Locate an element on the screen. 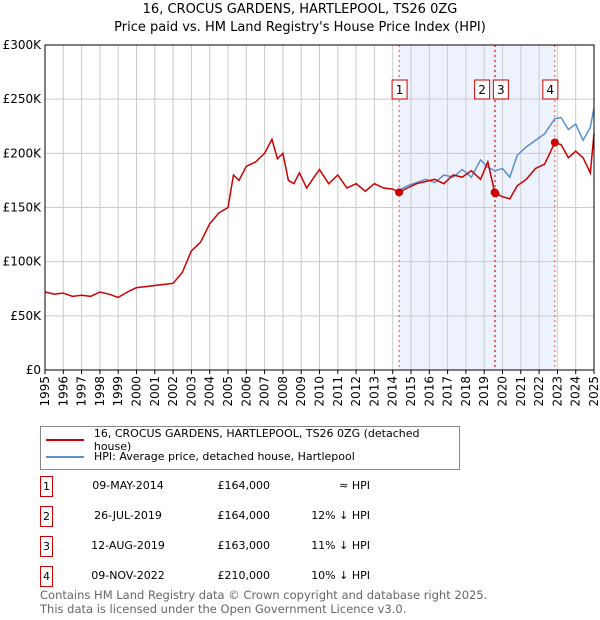  sale-label: 3 is located at coordinates (501, 90).